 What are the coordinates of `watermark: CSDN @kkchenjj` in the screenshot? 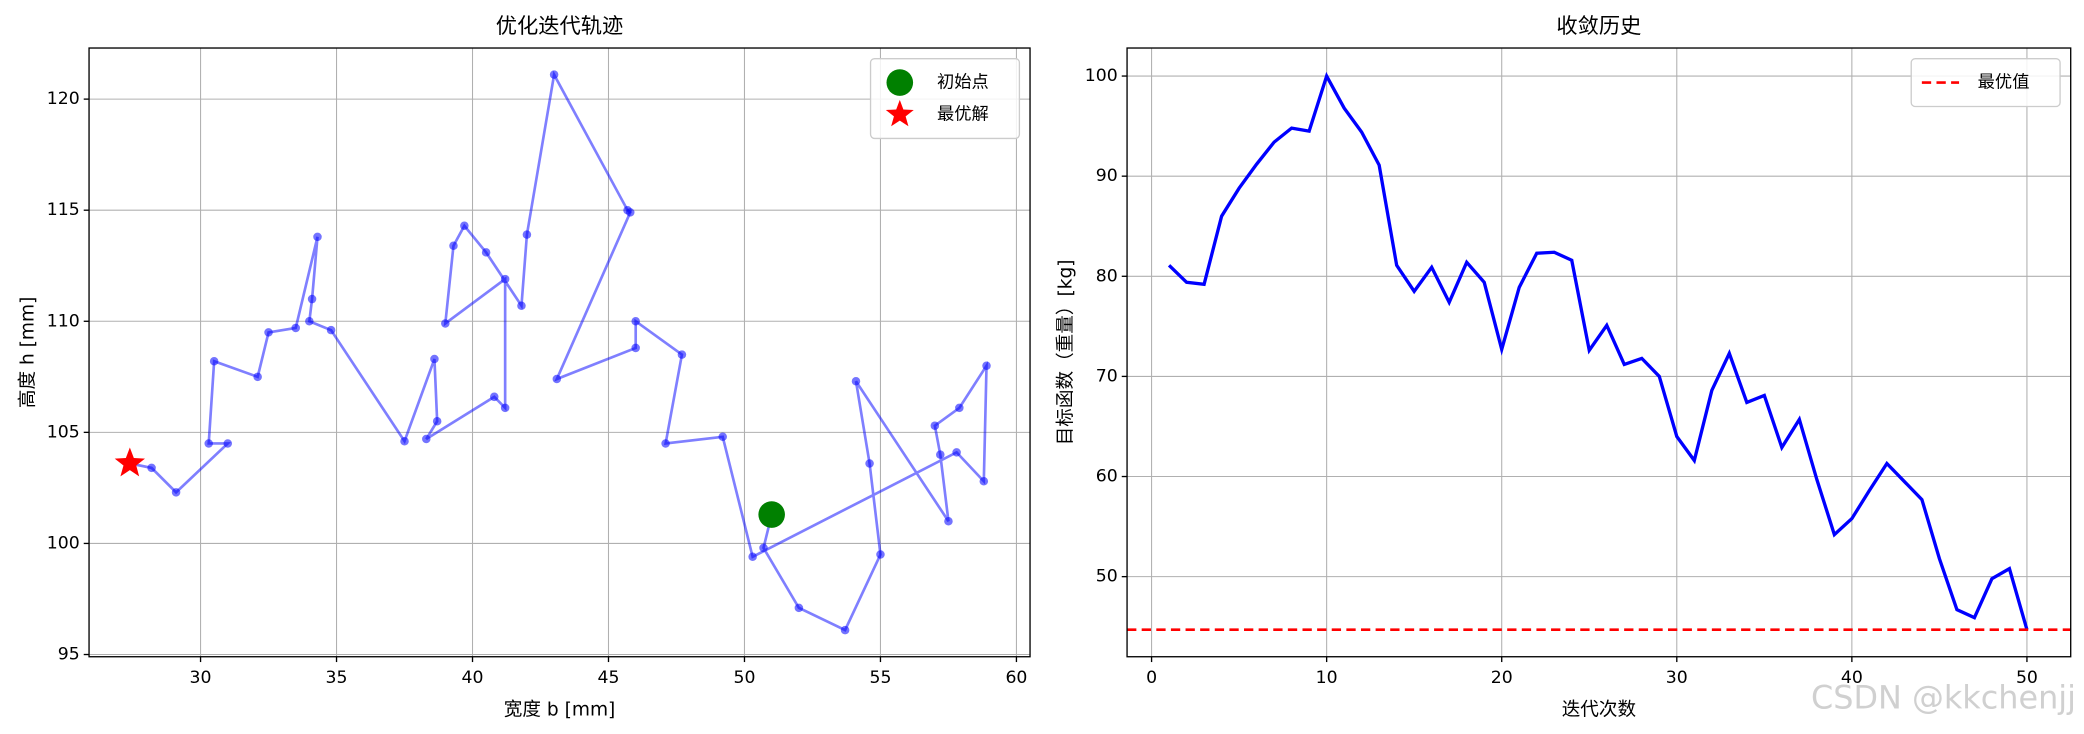 It's located at (1943, 697).